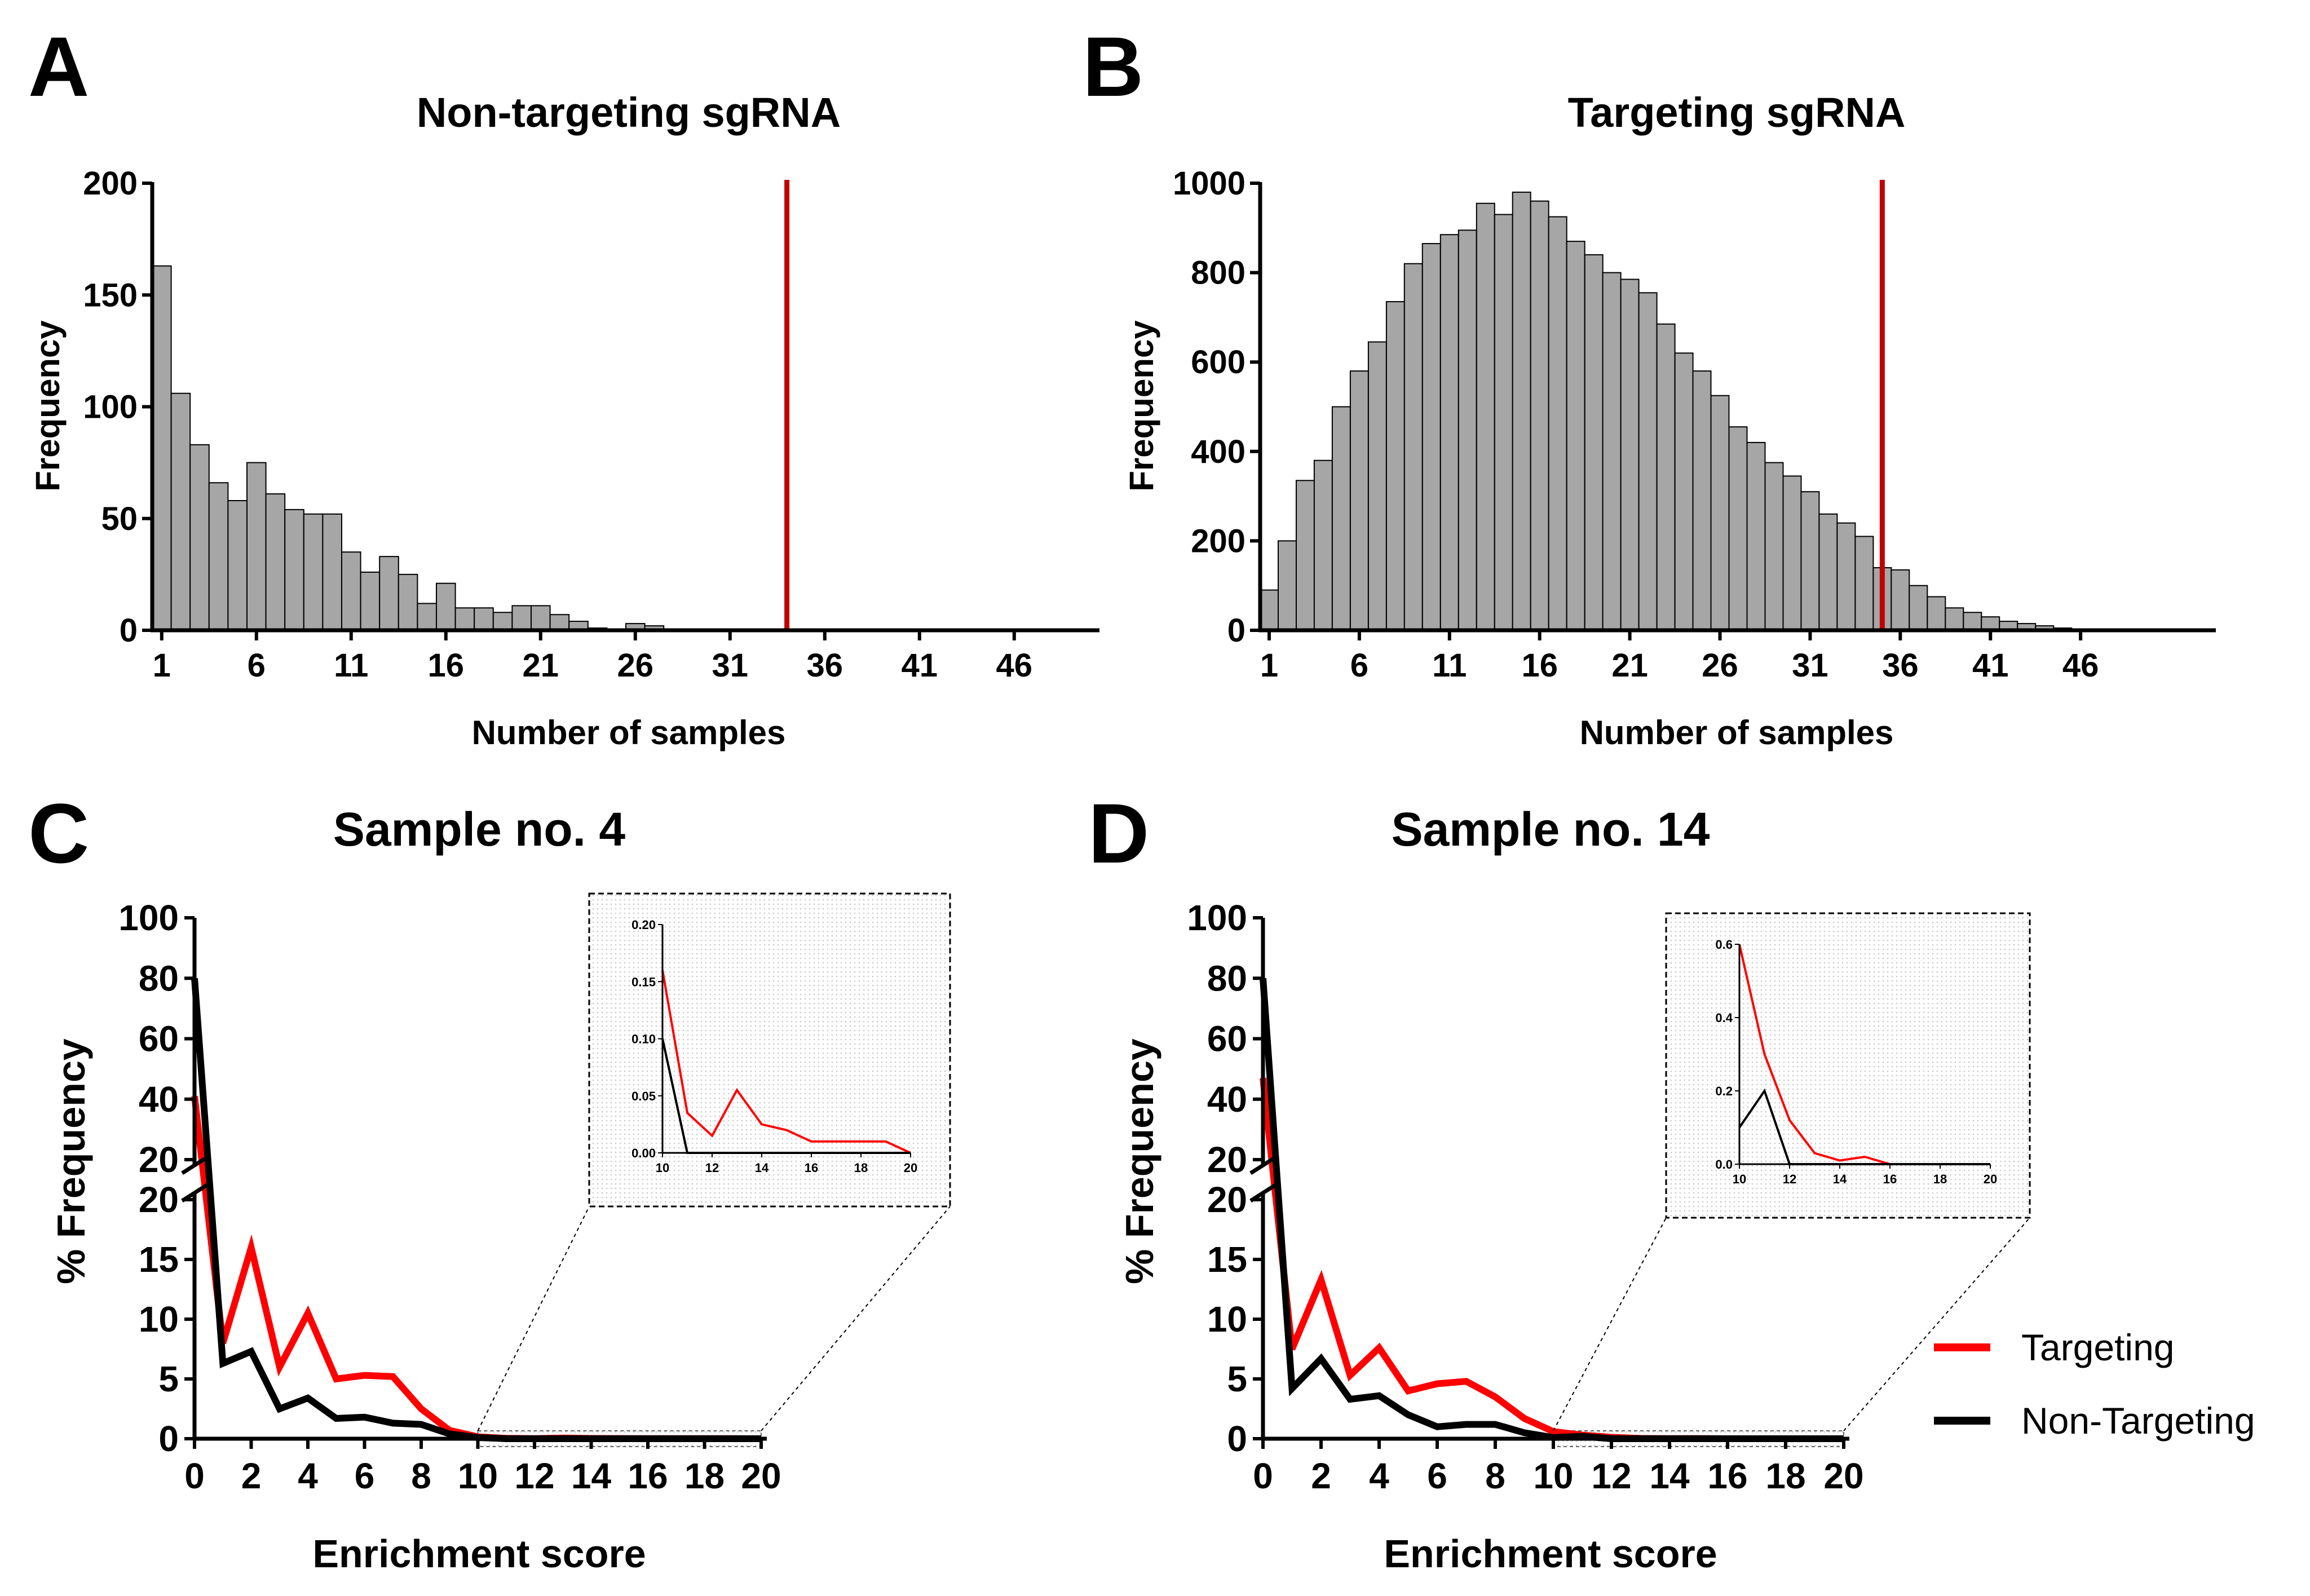 This screenshot has height=1596, width=2310. I want to click on x-tick-label: 4, so click(1379, 1476).